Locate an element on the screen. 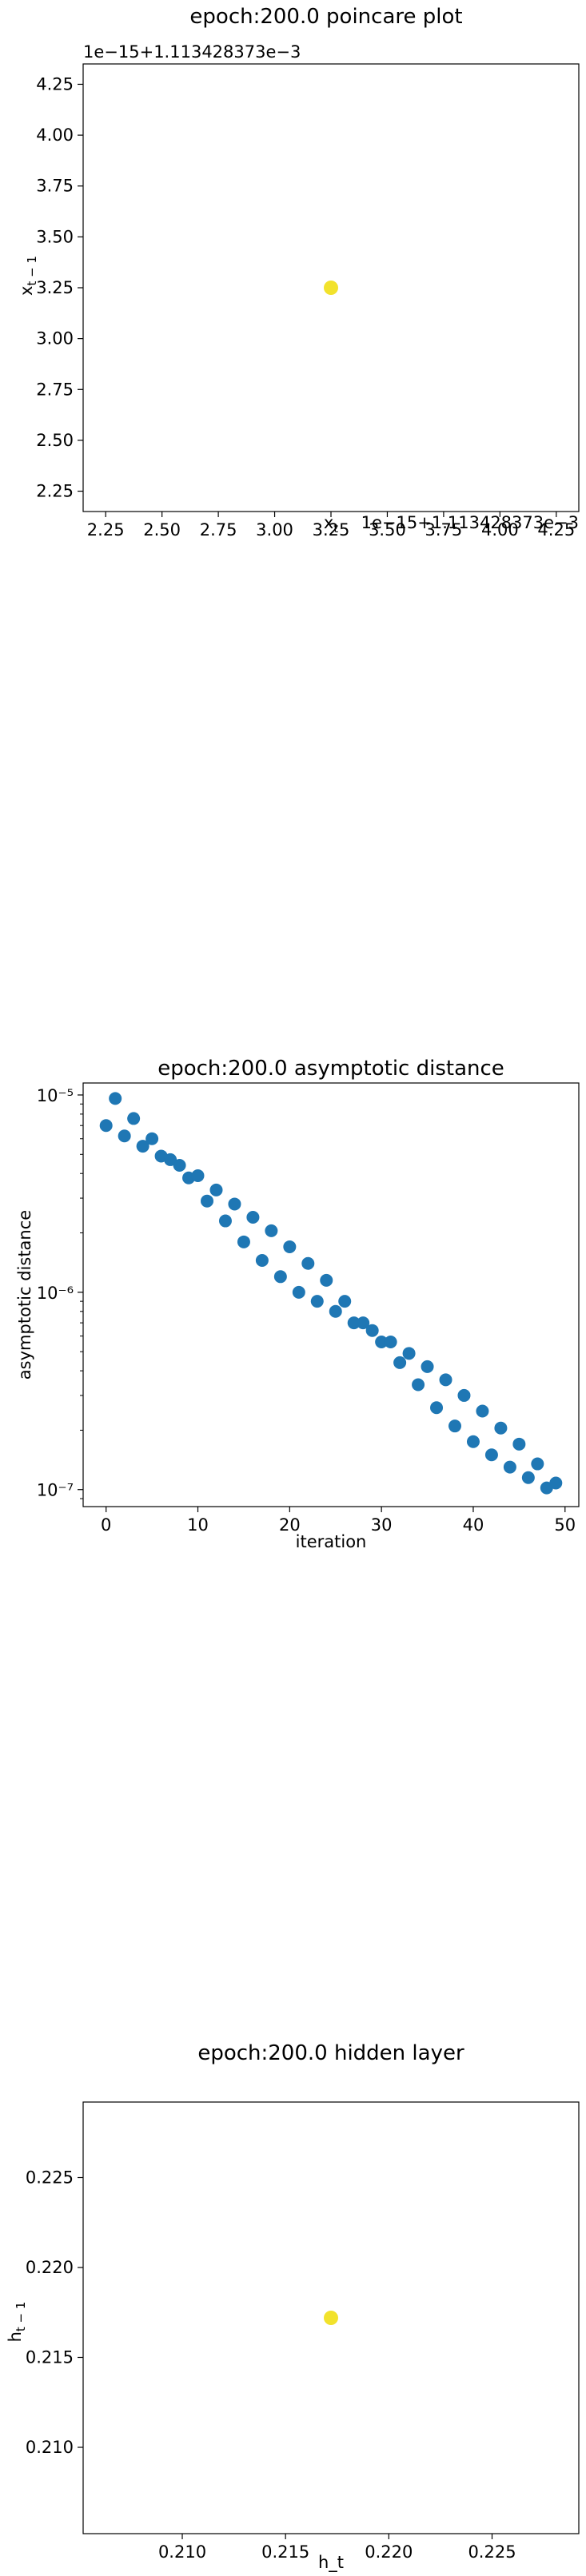 The height and width of the screenshot is (2576, 586). hidden-layer-y-ticks: 0.210 0.215 0.220 0.225 is located at coordinates (55, 2312).